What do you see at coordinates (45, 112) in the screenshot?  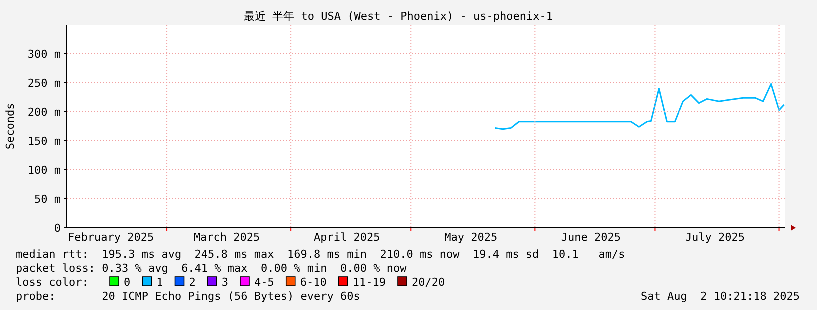 I see `y-tick-label: 200 m` at bounding box center [45, 112].